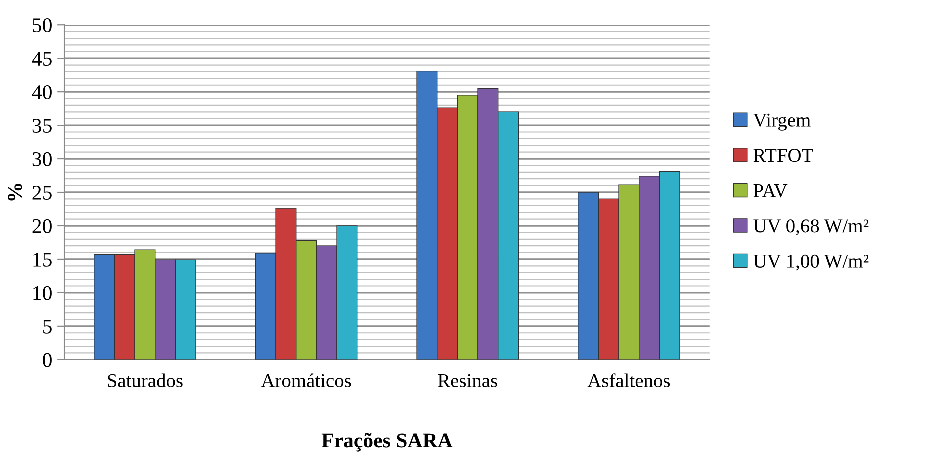 The width and height of the screenshot is (949, 465). Describe the element at coordinates (42, 92) in the screenshot. I see `y-tick-label: 40` at that location.